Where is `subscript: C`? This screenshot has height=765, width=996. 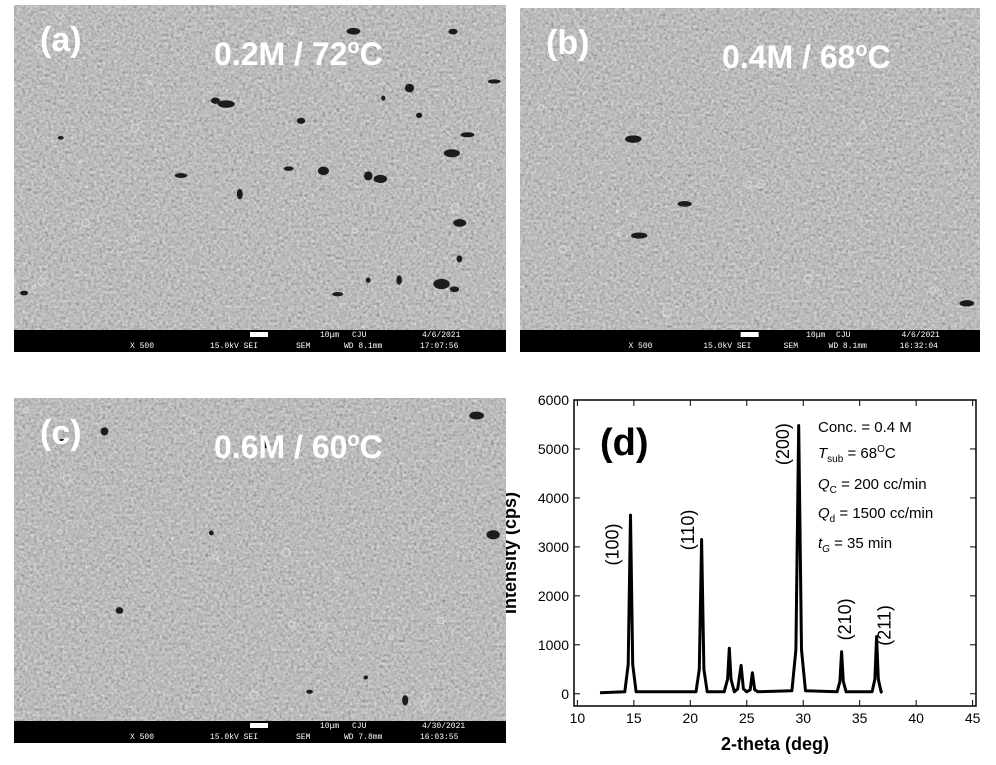 subscript: C is located at coordinates (833, 490).